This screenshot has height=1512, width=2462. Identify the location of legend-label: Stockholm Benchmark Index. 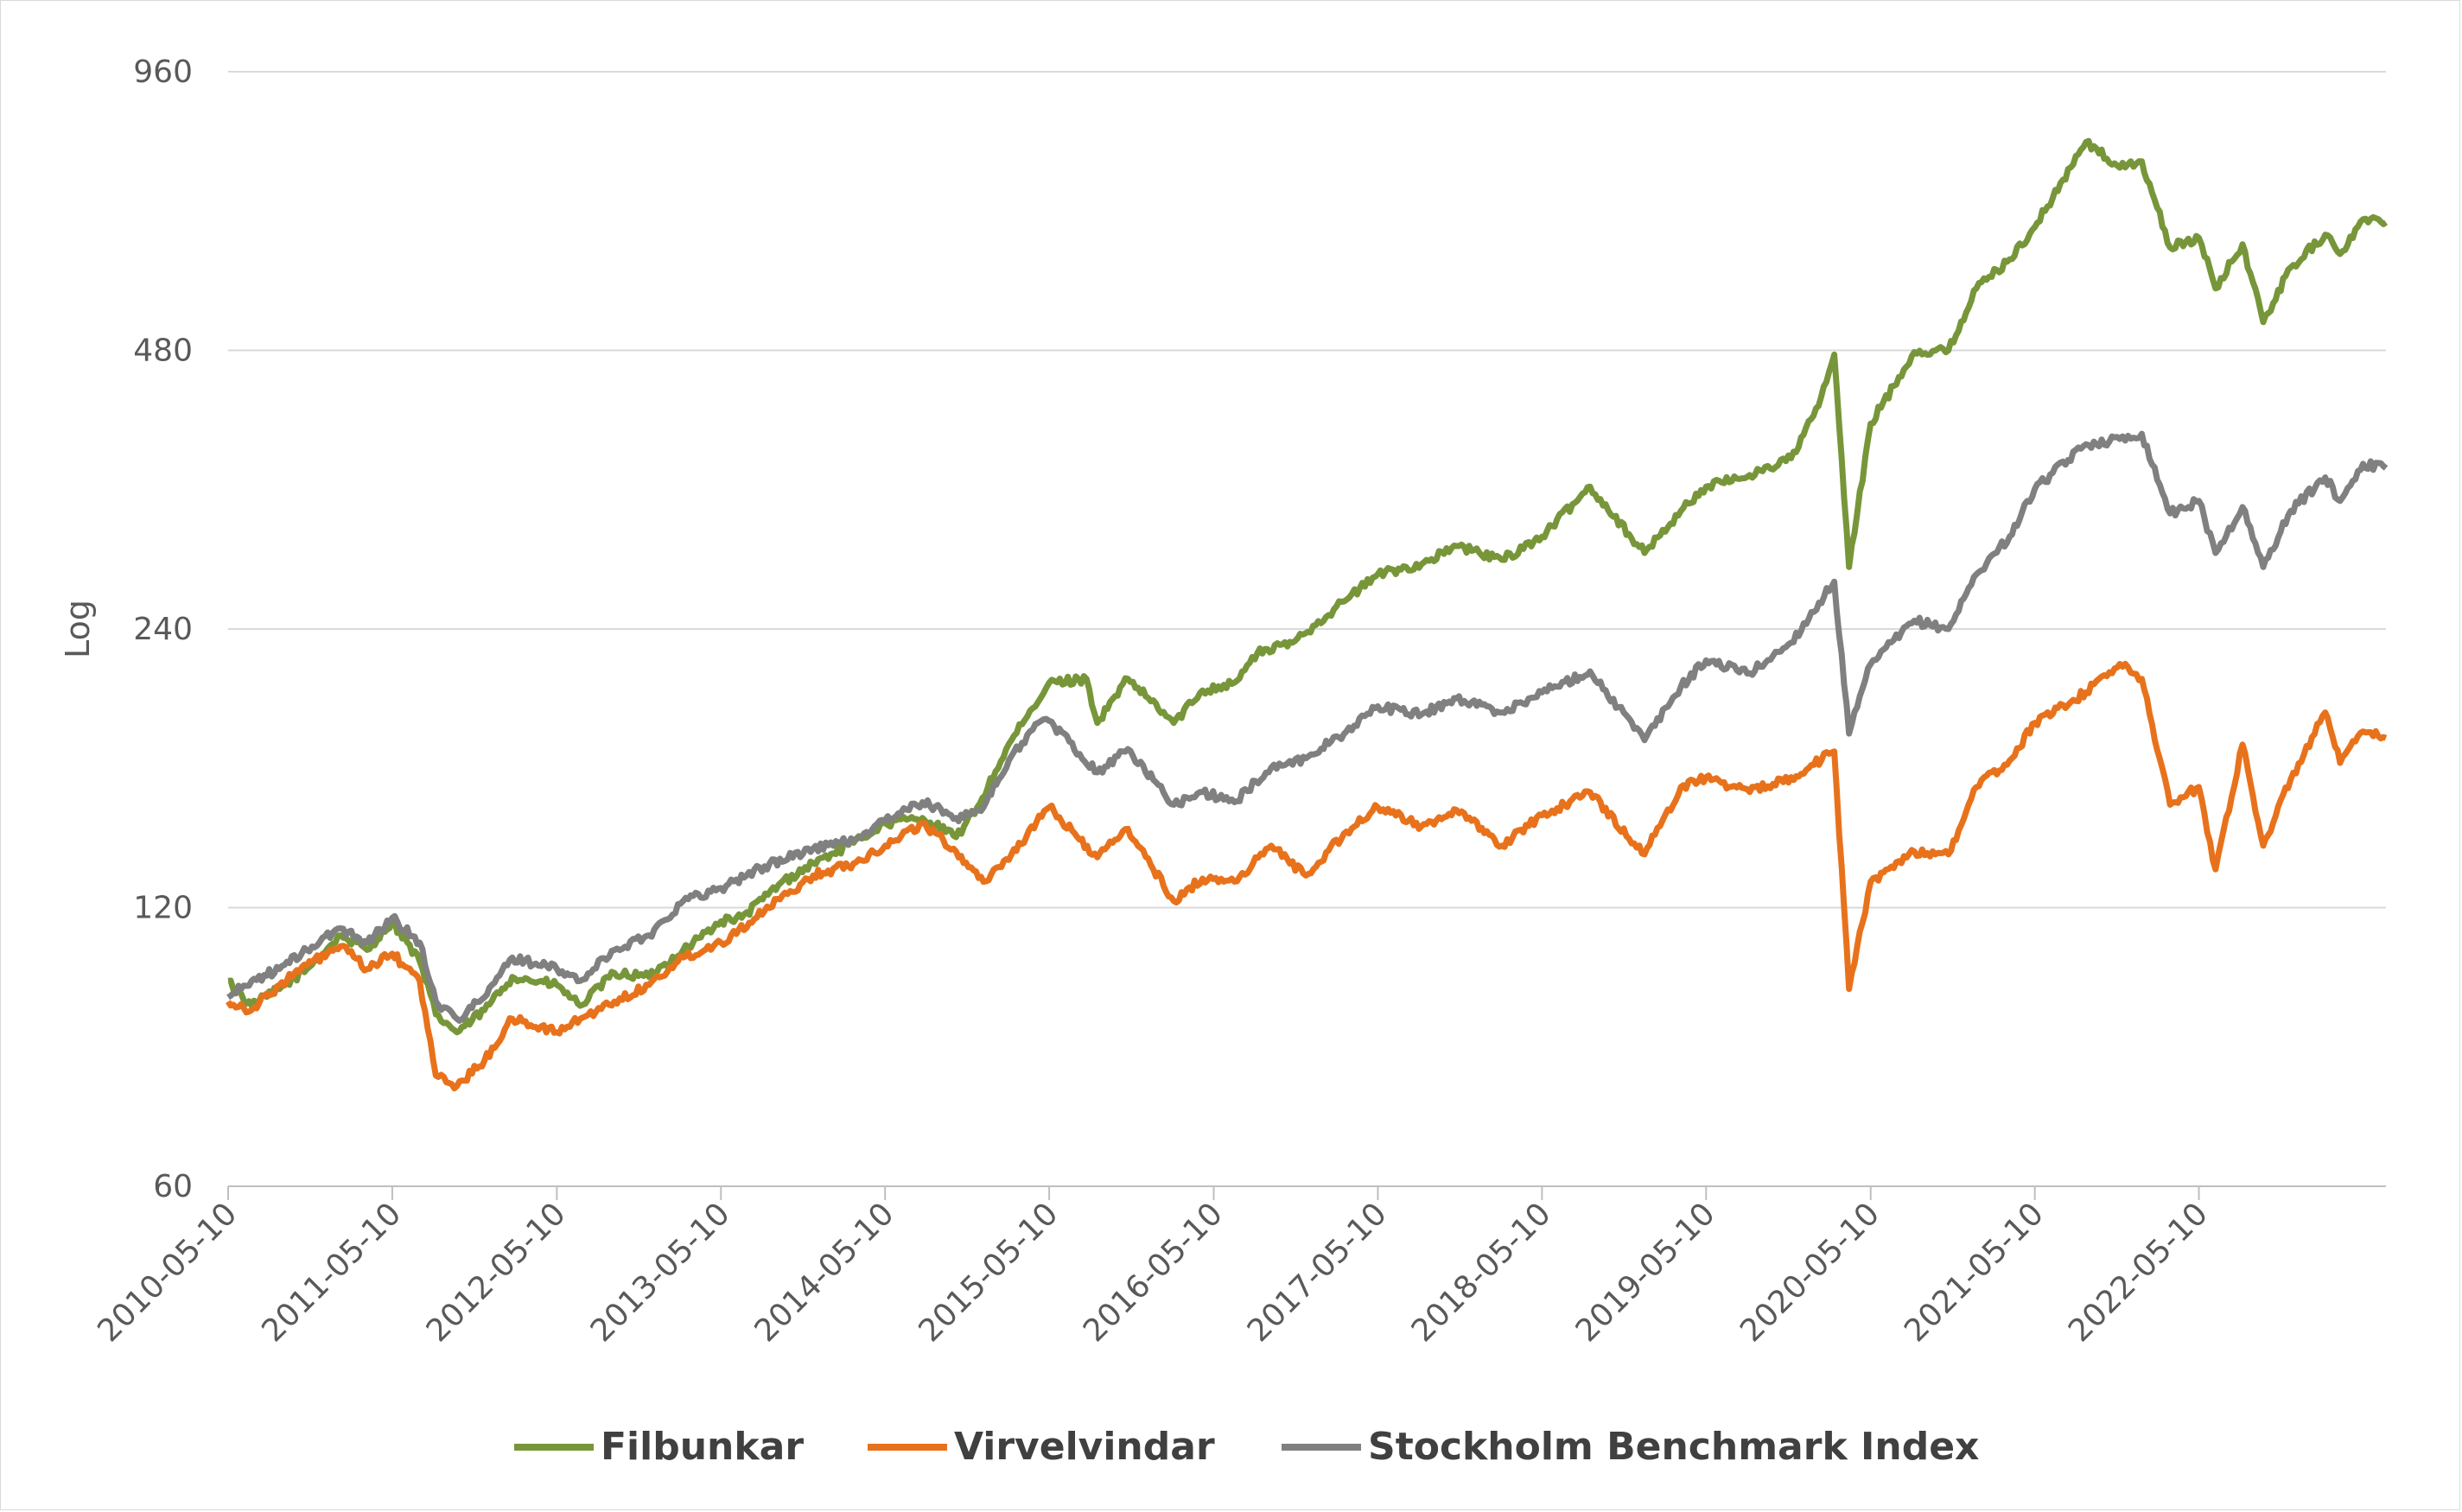
(1673, 1447).